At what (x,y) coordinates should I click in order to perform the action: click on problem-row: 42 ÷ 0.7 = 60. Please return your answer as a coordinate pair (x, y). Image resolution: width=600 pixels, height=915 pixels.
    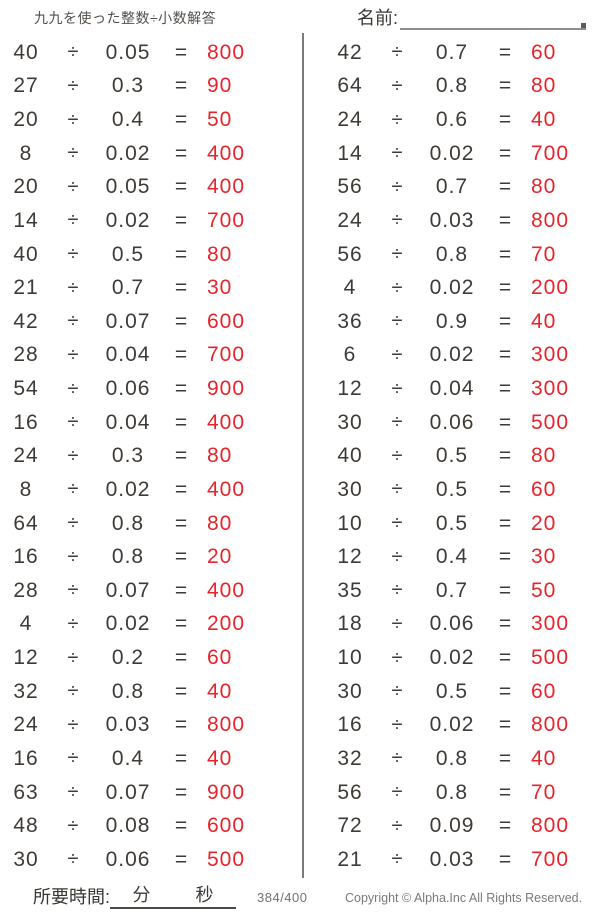
    Looking at the image, I should click on (464, 53).